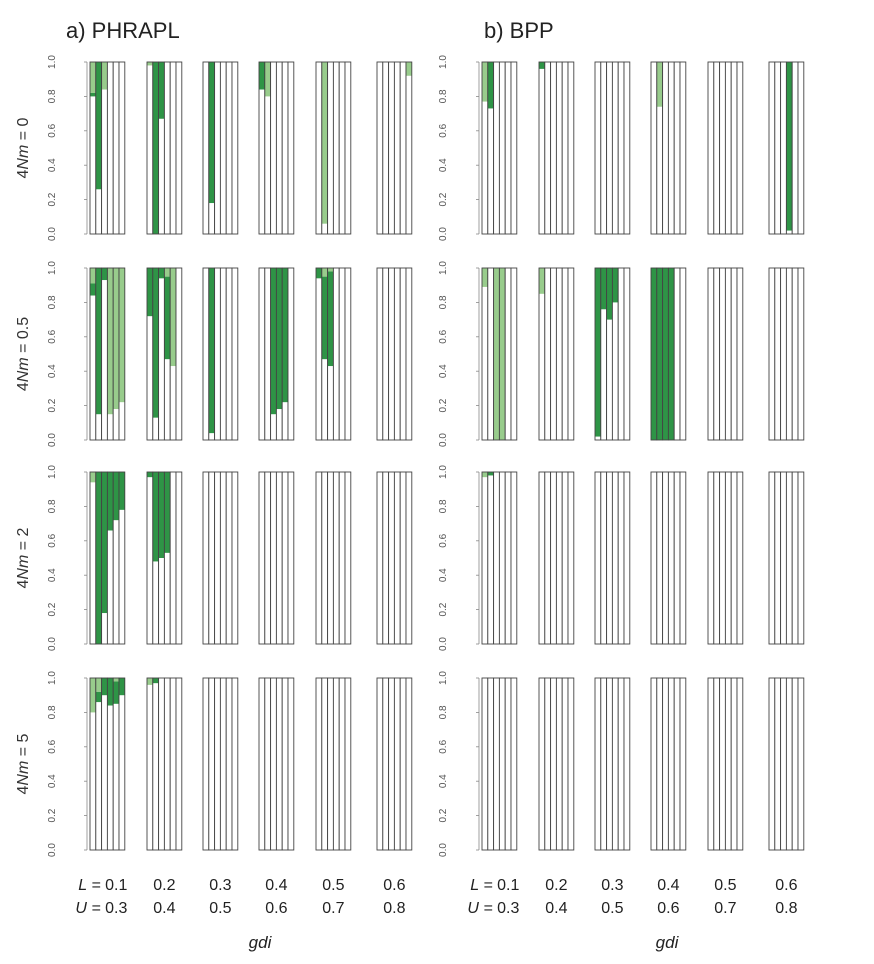 This screenshot has height=964, width=874. Describe the element at coordinates (621, 148) in the screenshot. I see `facet-row-0: 0.0 0.2 0.4 0.6 0.8 1.0` at that location.